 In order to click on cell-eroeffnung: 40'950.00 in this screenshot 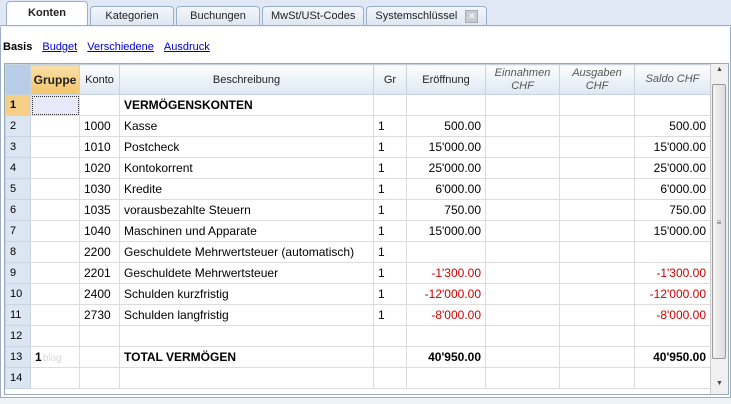, I will do `click(446, 357)`.